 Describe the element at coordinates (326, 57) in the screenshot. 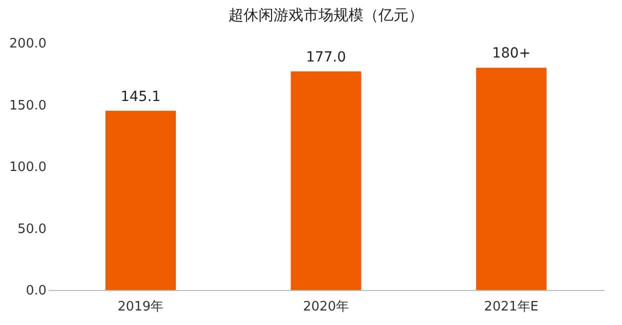

I see `data-label: 177.0` at that location.